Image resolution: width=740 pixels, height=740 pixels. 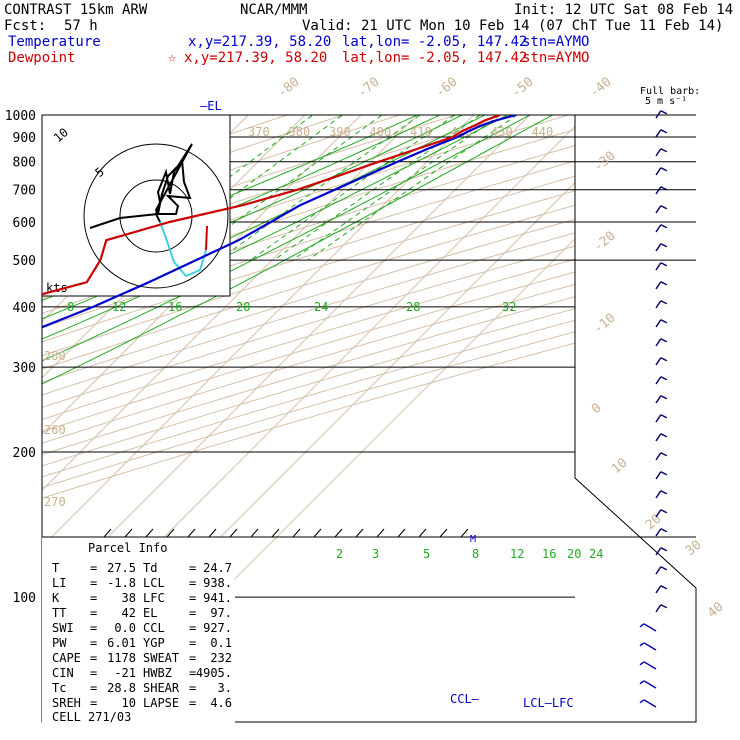 I want to click on dewpoint-latlon: lat,lon= -2.05, 147.42, so click(x=435, y=58).